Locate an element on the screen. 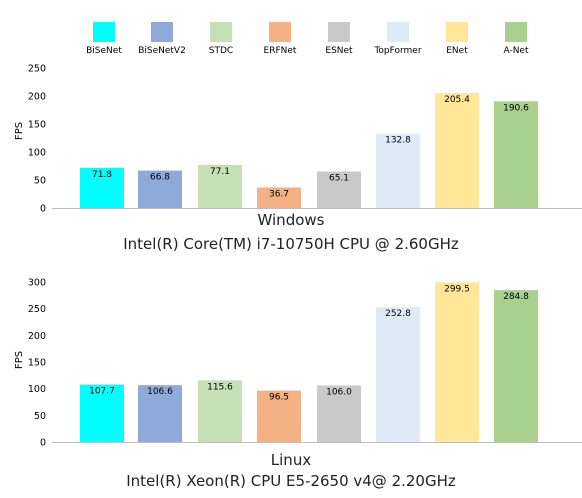 The image size is (582, 498). legend-item-bisenet: BiSeNet is located at coordinates (104, 39).